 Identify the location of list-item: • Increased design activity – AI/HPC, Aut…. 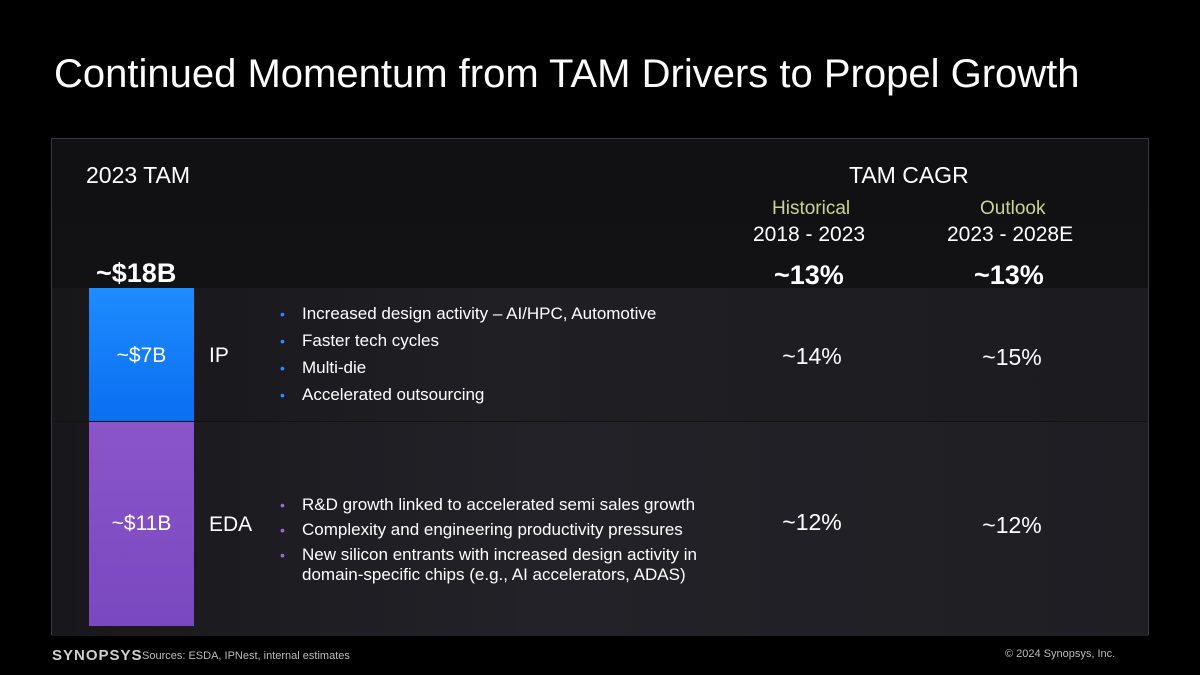
(468, 313).